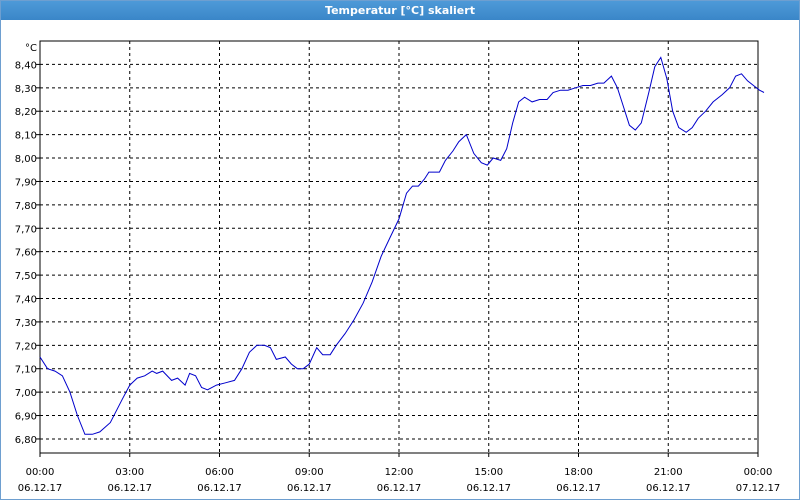  Describe the element at coordinates (26, 417) in the screenshot. I see `y-tick-label: 6,90` at that location.